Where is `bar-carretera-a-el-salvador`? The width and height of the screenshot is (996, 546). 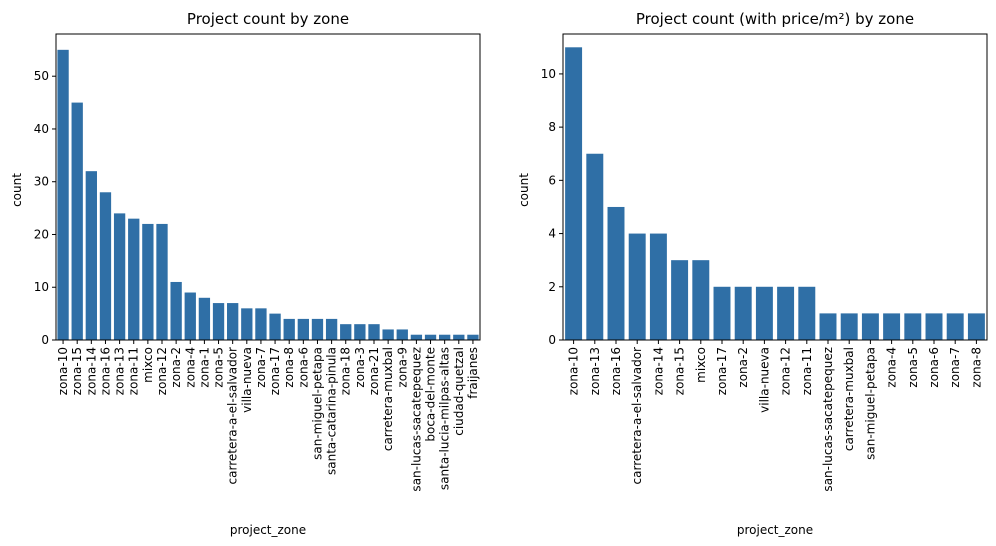 bar-carretera-a-el-salvador is located at coordinates (637, 286).